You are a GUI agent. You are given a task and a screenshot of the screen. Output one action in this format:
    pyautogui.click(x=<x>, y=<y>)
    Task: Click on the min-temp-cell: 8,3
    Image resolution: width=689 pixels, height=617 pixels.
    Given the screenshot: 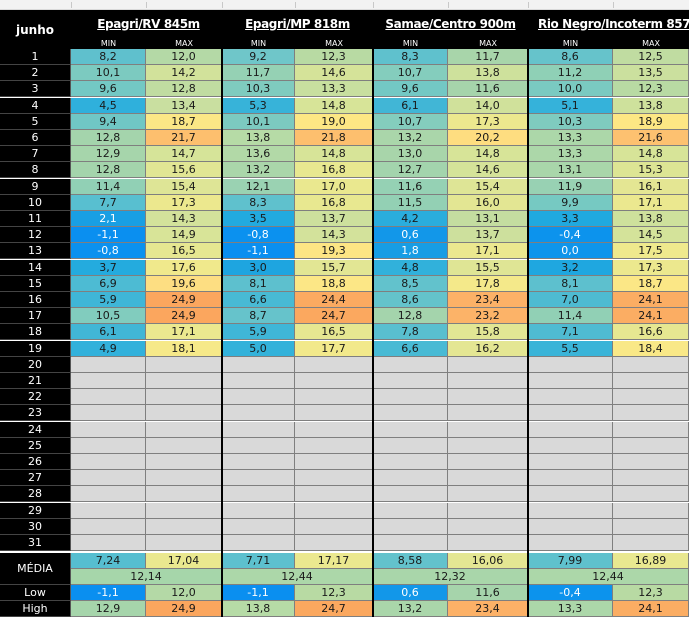 What is the action you would take?
    pyautogui.click(x=410, y=57)
    